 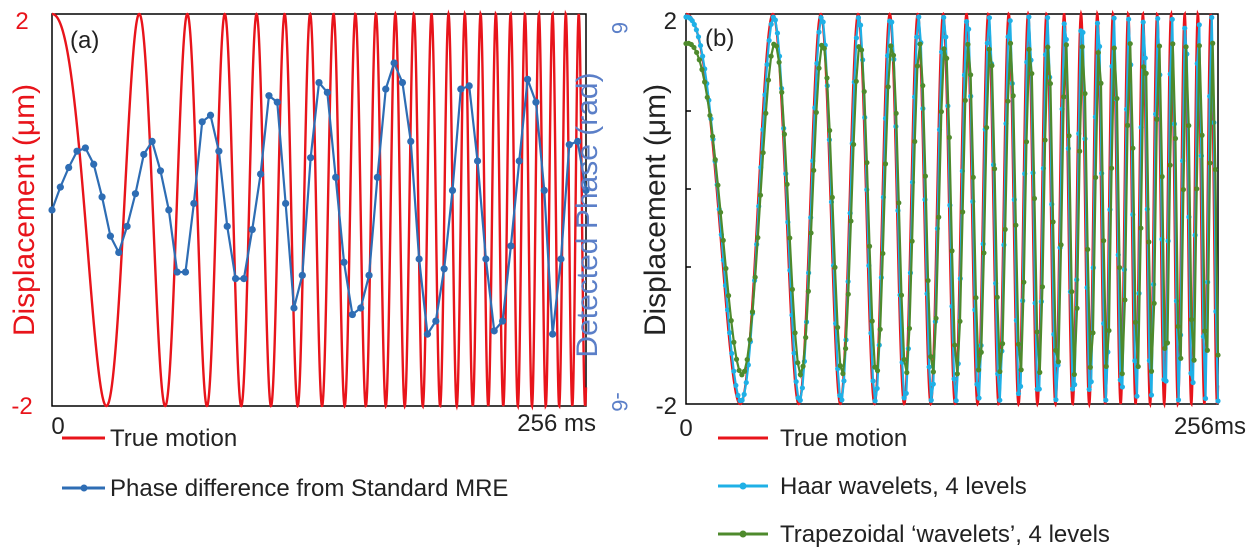 What do you see at coordinates (903, 486) in the screenshot?
I see `legend-label-haar: Haar wavelets, 4 levels` at bounding box center [903, 486].